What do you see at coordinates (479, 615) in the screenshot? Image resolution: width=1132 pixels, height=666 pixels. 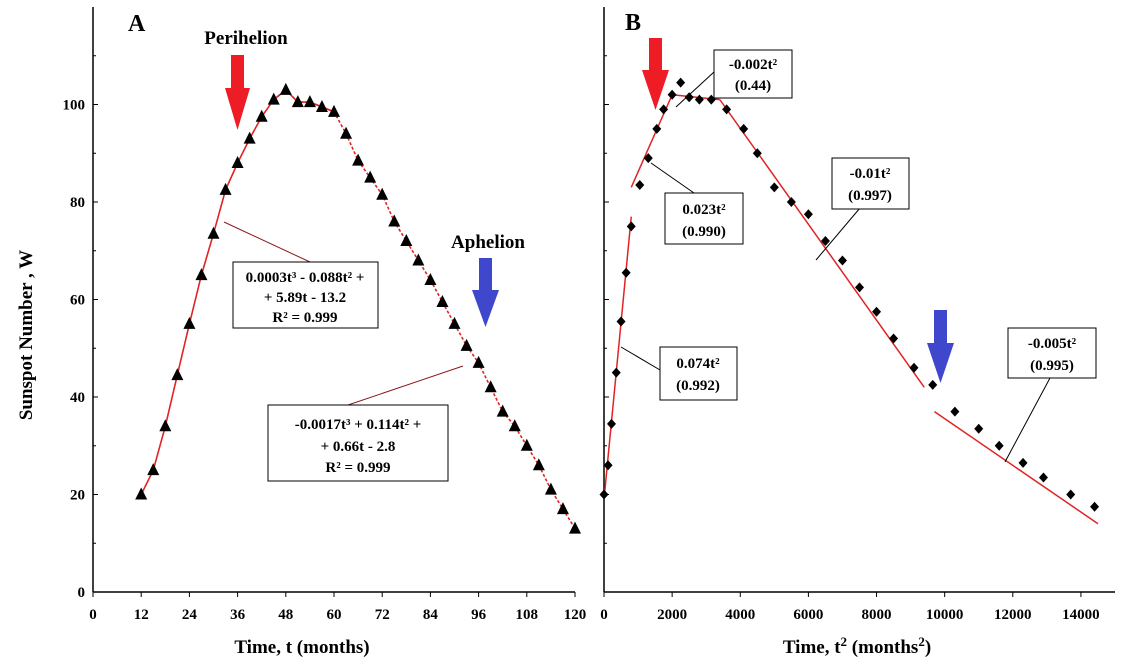 I see `x-tick-label: 96` at bounding box center [479, 615].